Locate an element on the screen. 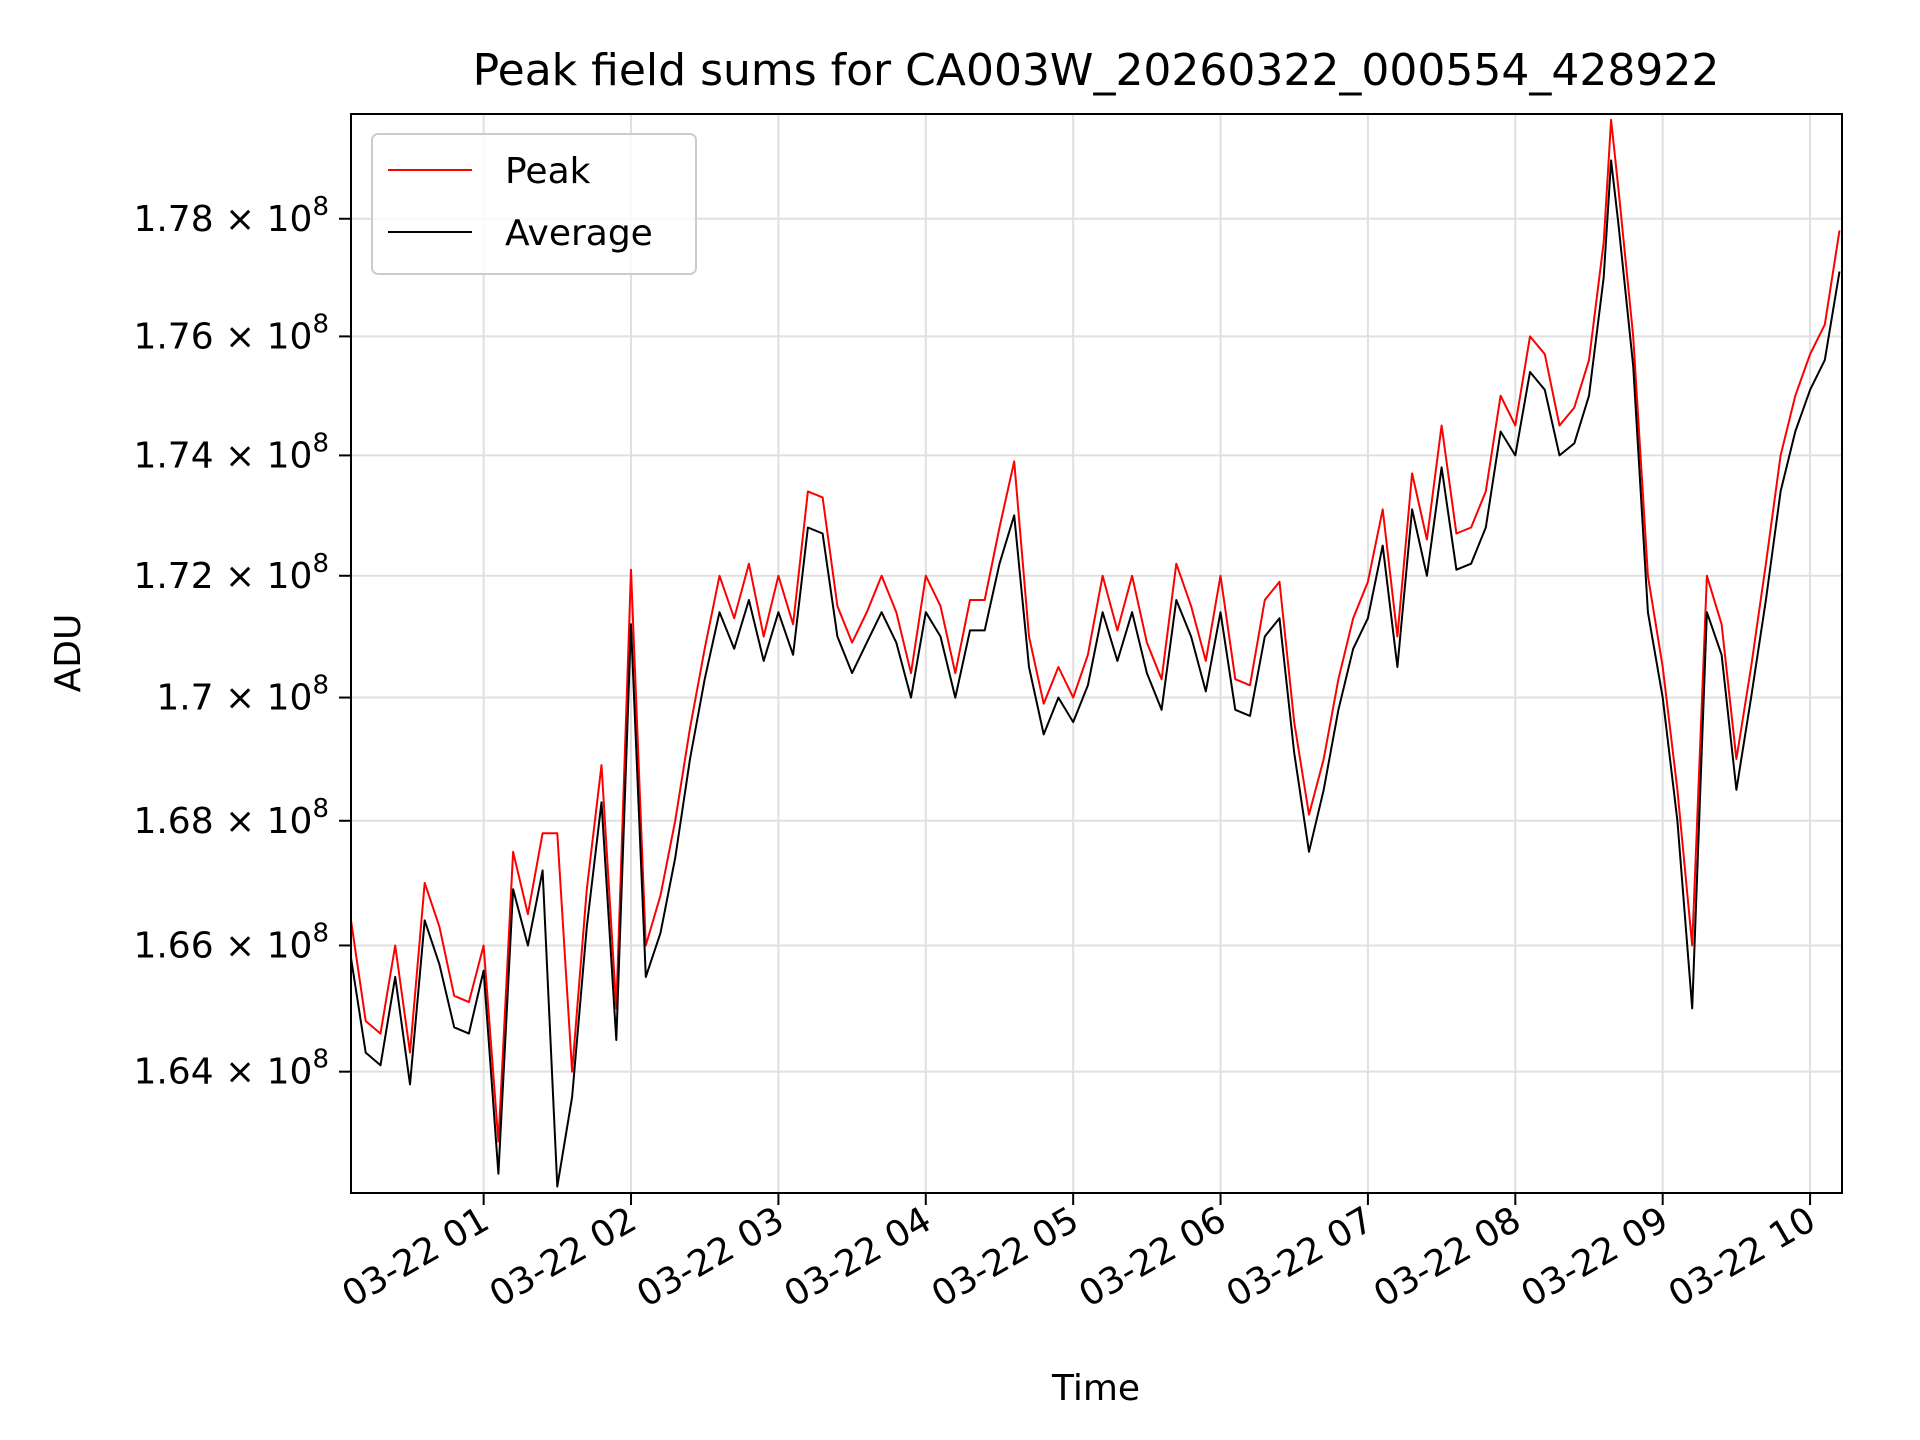 The height and width of the screenshot is (1440, 1920). y-tick-label-0: 1.64 × 108 is located at coordinates (231, 1069).